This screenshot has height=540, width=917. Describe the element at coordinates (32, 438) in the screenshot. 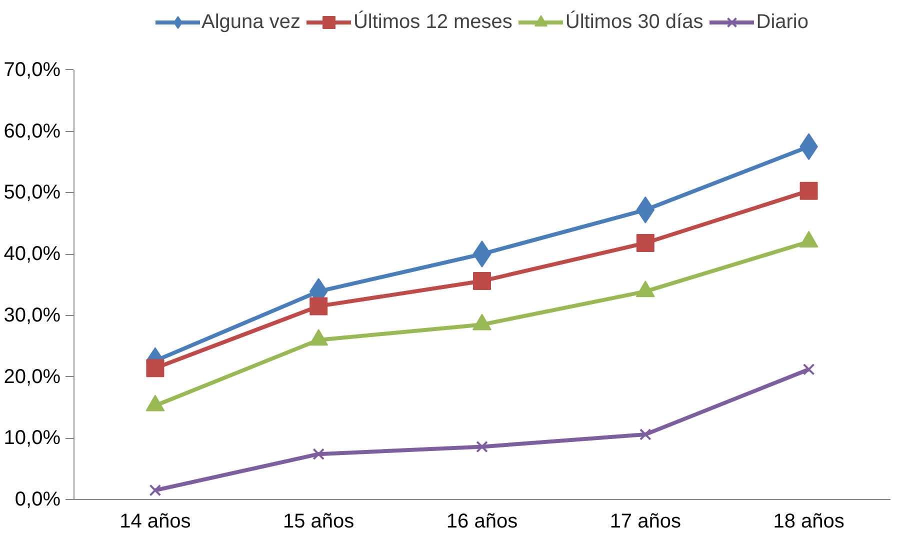

I see `y-tick-label: 10,0%` at that location.